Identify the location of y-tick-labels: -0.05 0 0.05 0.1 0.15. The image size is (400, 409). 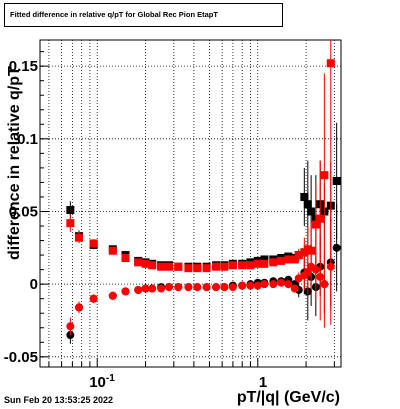
(21, 212).